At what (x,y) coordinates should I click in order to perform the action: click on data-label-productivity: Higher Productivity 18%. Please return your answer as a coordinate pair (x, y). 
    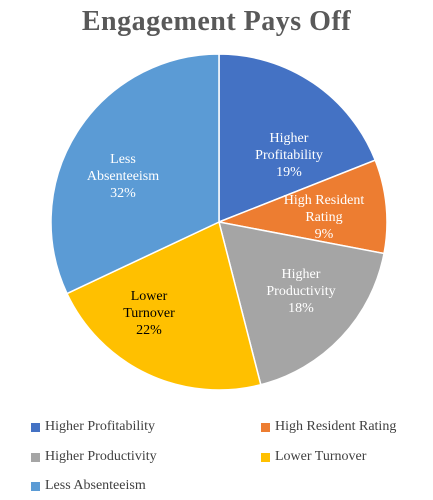
    Looking at the image, I should click on (300, 291).